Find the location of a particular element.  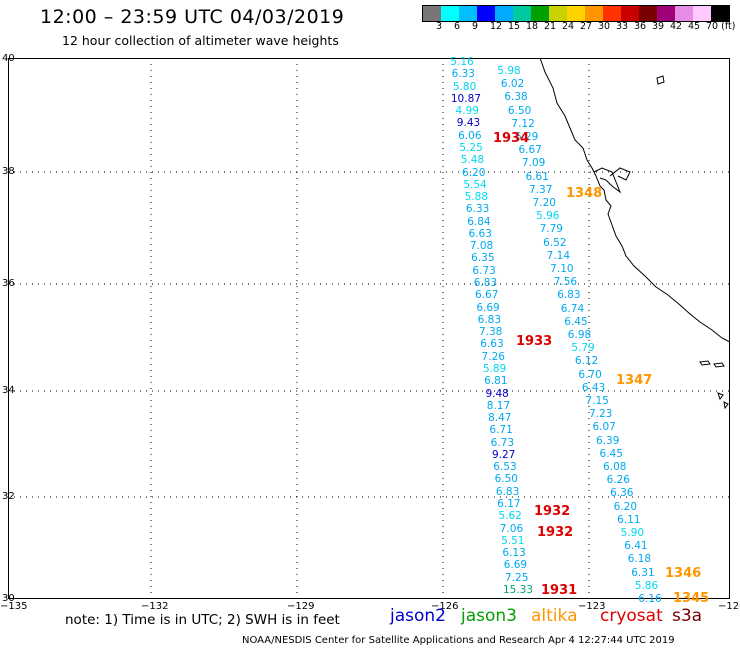

west-track-wave-height: 5.89 is located at coordinates (494, 368).